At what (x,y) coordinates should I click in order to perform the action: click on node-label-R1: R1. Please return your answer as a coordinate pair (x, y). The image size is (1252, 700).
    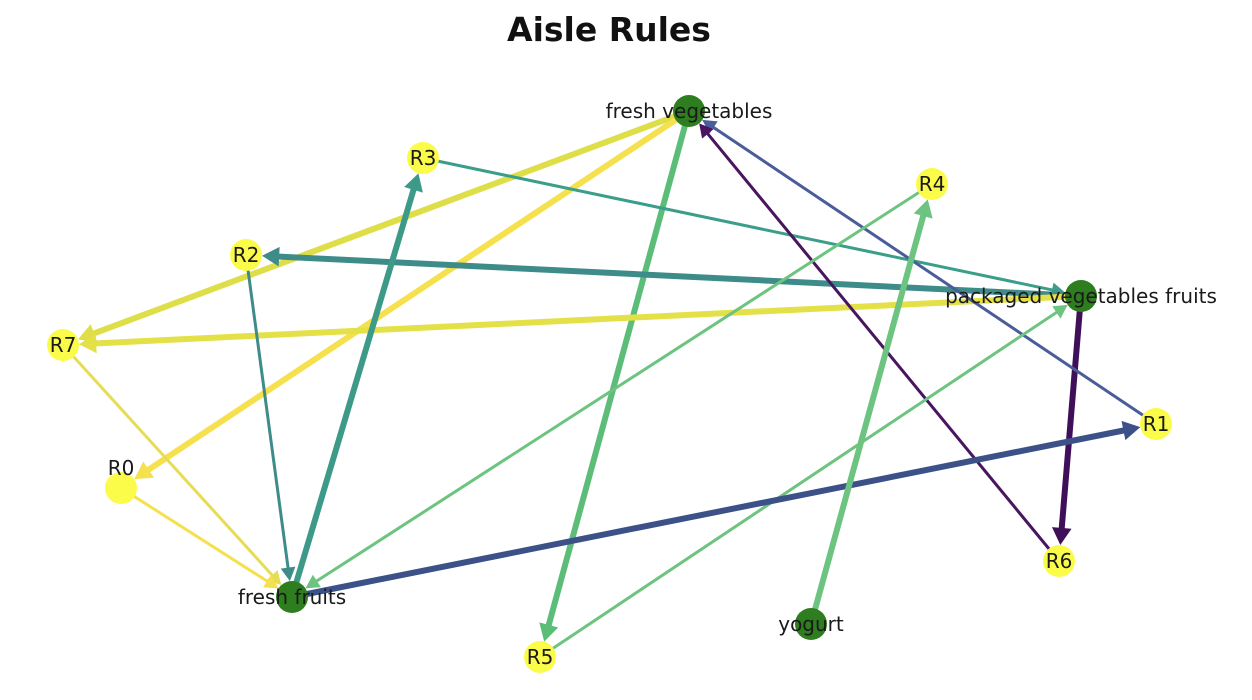
    Looking at the image, I should click on (1156, 424).